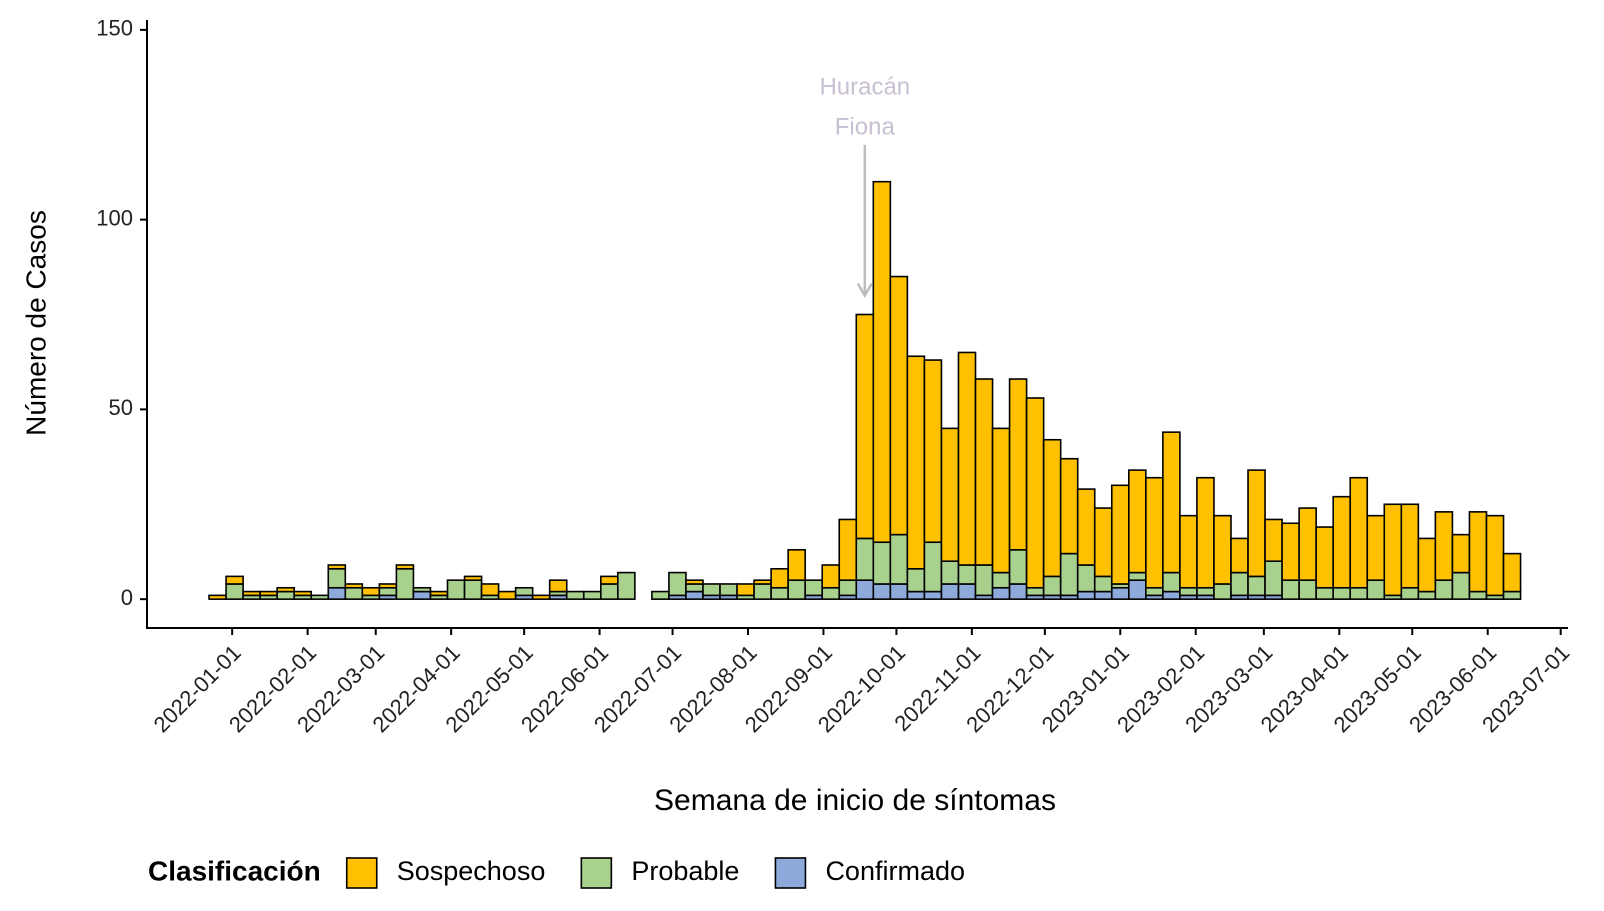 The height and width of the screenshot is (911, 1604). What do you see at coordinates (855, 800) in the screenshot?
I see `x-axis-title: Semana de inicio de síntomas` at bounding box center [855, 800].